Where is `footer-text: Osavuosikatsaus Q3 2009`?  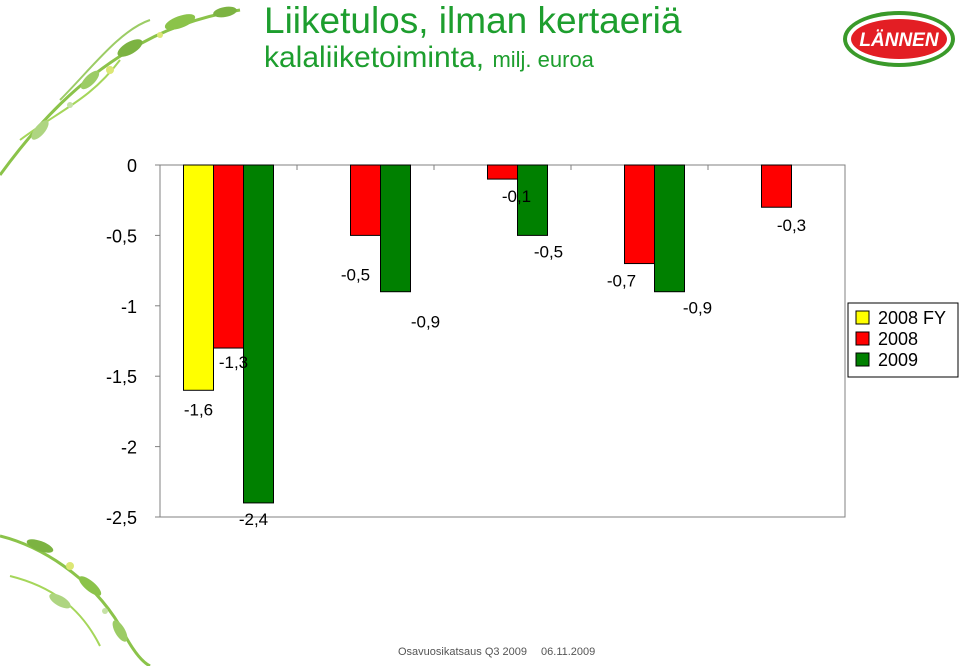
footer-text: Osavuosikatsaus Q3 2009 is located at coordinates (463, 652).